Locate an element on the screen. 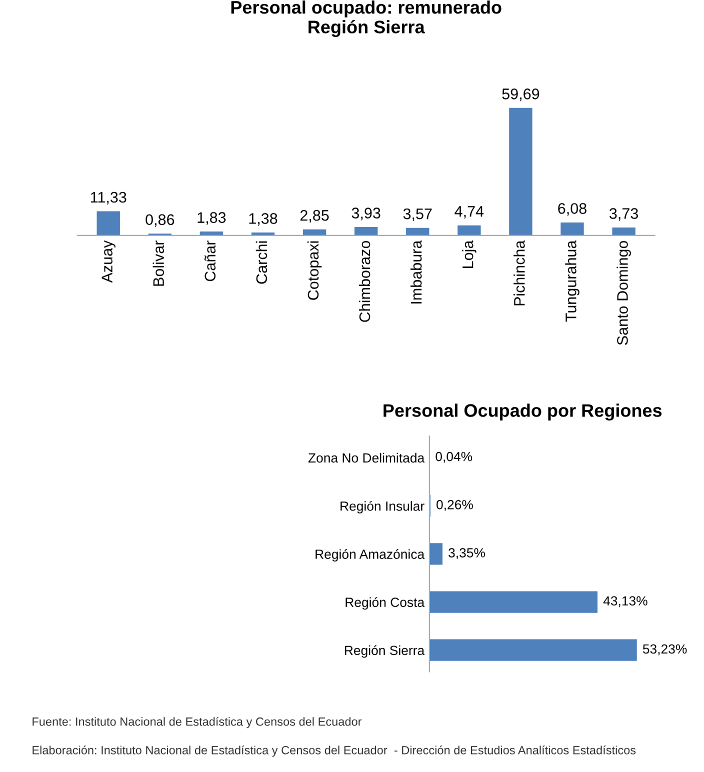 Image resolution: width=704 pixels, height=772 pixels. data-label: 3,73 is located at coordinates (624, 214).